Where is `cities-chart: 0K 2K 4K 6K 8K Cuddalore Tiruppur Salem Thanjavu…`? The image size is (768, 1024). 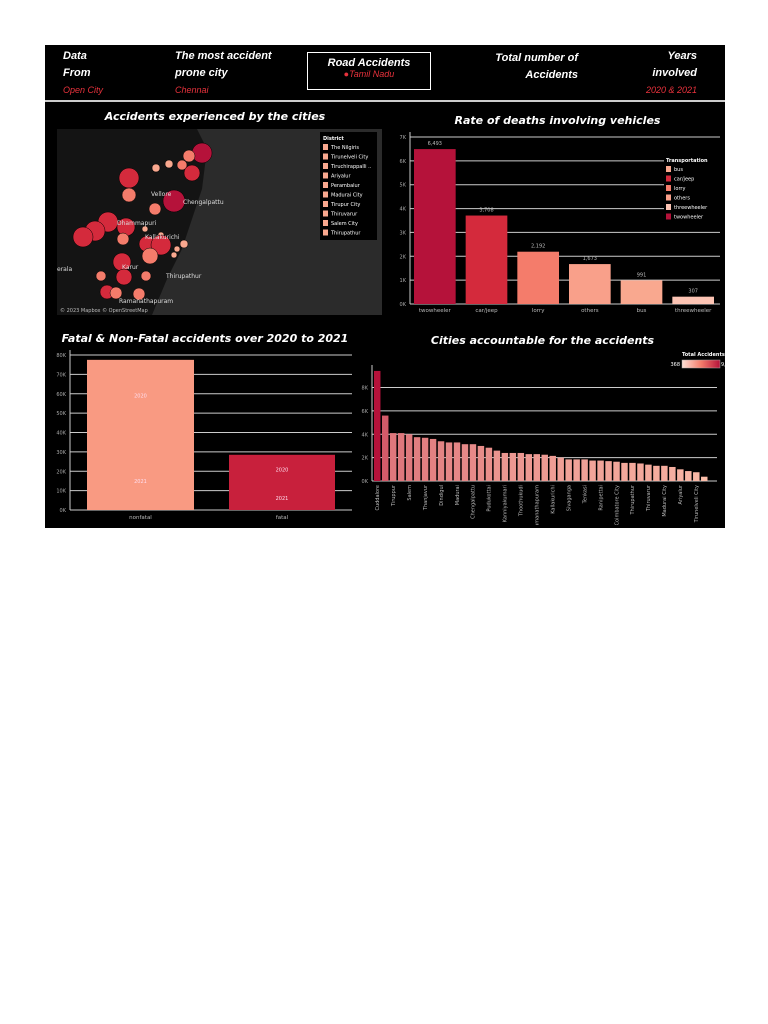 cities-chart: 0K 2K 4K 6K 8K Cuddalore Tiruppur Salem Thanjavu… is located at coordinates (543, 438).